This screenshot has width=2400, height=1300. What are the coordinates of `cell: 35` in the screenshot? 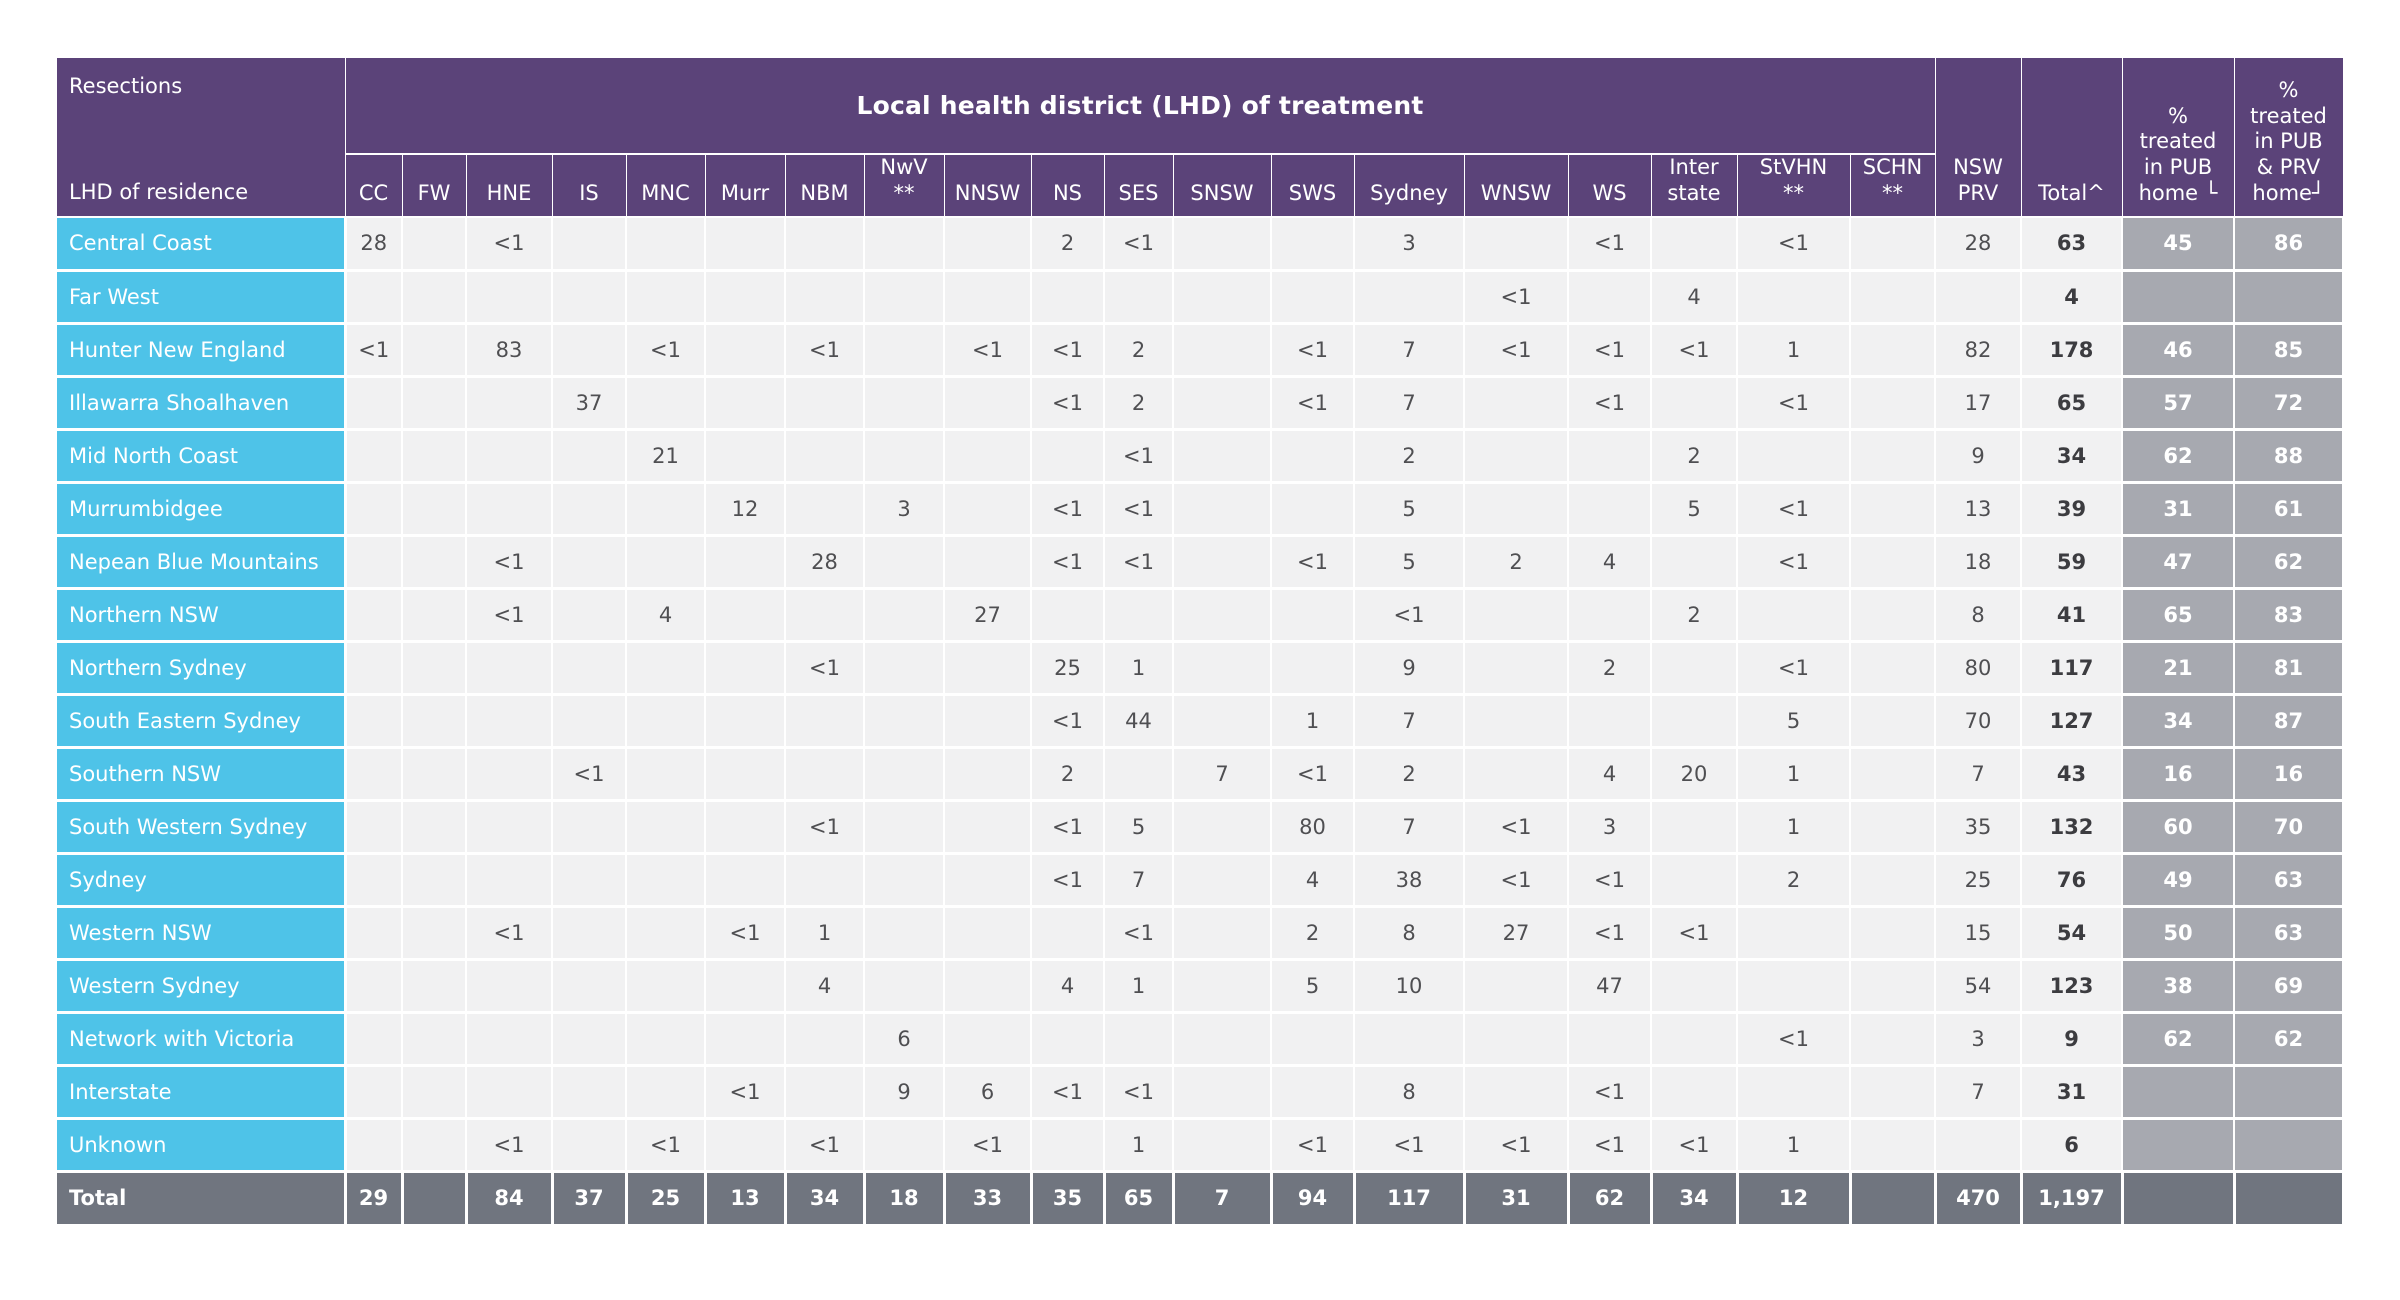 It's located at (1978, 827).